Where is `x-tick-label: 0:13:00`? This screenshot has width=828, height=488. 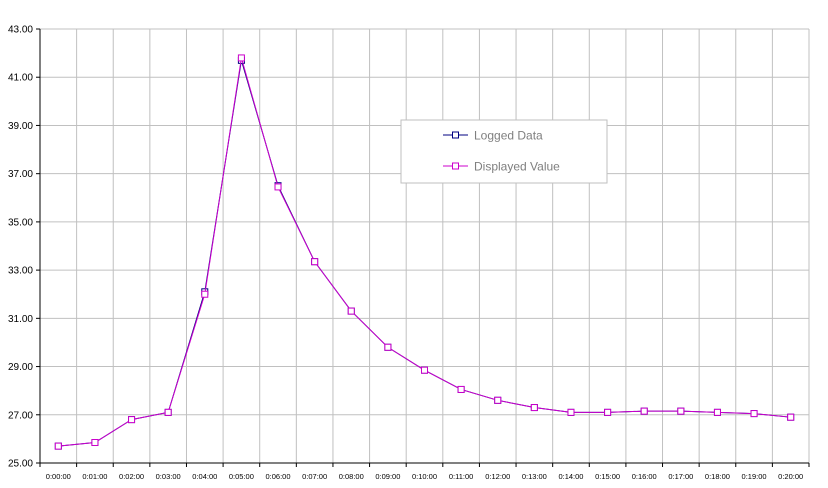 x-tick-label: 0:13:00 is located at coordinates (534, 476).